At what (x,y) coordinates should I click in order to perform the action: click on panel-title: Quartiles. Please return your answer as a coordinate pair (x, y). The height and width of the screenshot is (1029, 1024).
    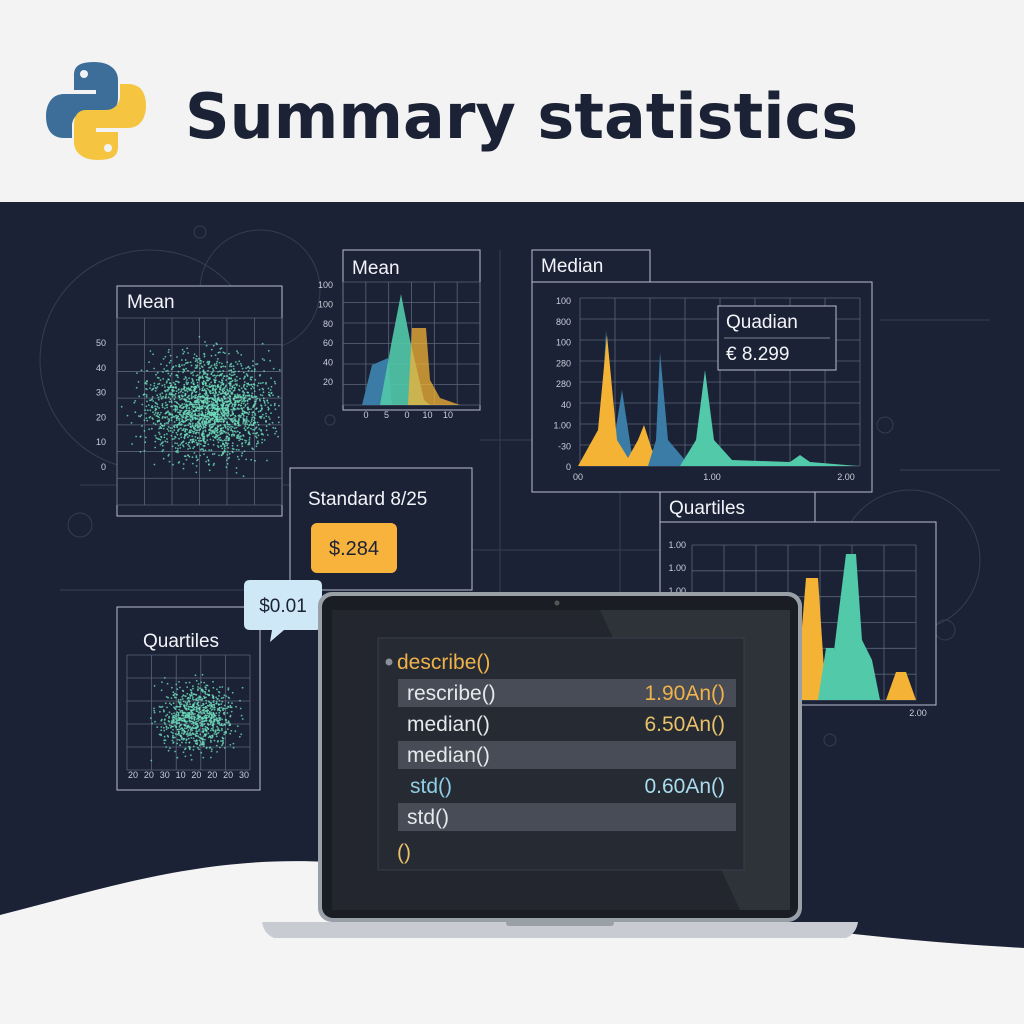
    Looking at the image, I should click on (181, 641).